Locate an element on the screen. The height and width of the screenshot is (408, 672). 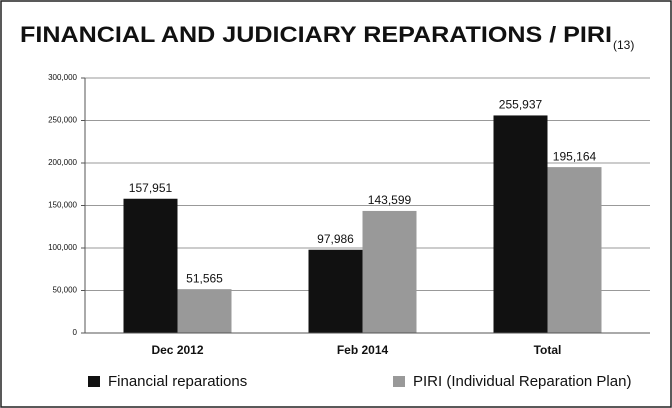
y-tick-label: 100,000 is located at coordinates (62, 247).